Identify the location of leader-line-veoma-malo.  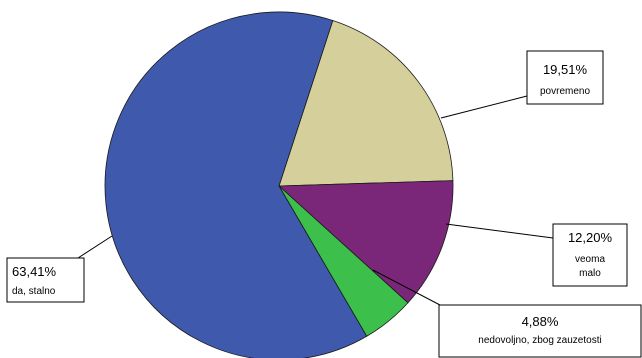
(499, 231).